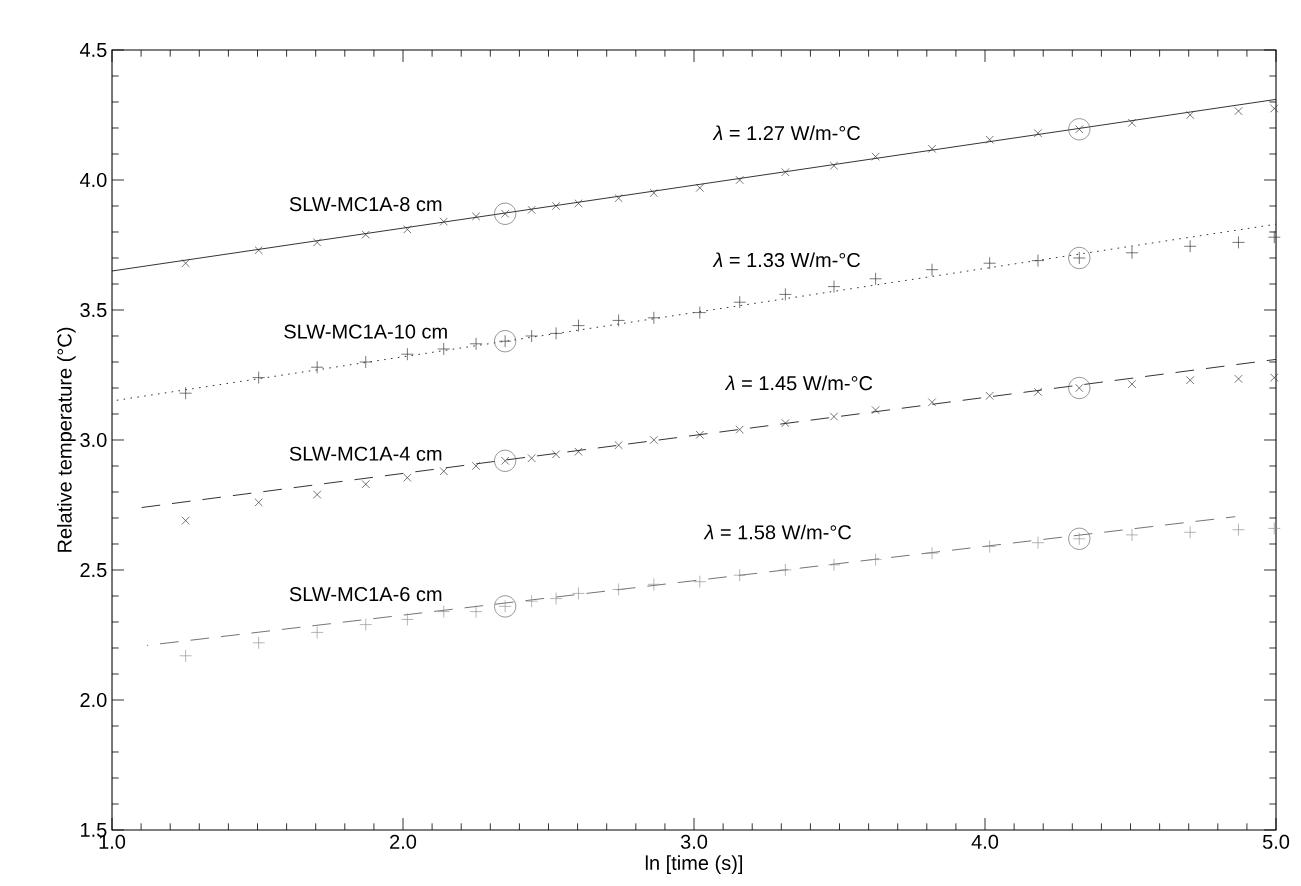 This screenshot has height=886, width=1301. What do you see at coordinates (365, 453) in the screenshot?
I see `series-label: SLW-MC1A-4 cm` at bounding box center [365, 453].